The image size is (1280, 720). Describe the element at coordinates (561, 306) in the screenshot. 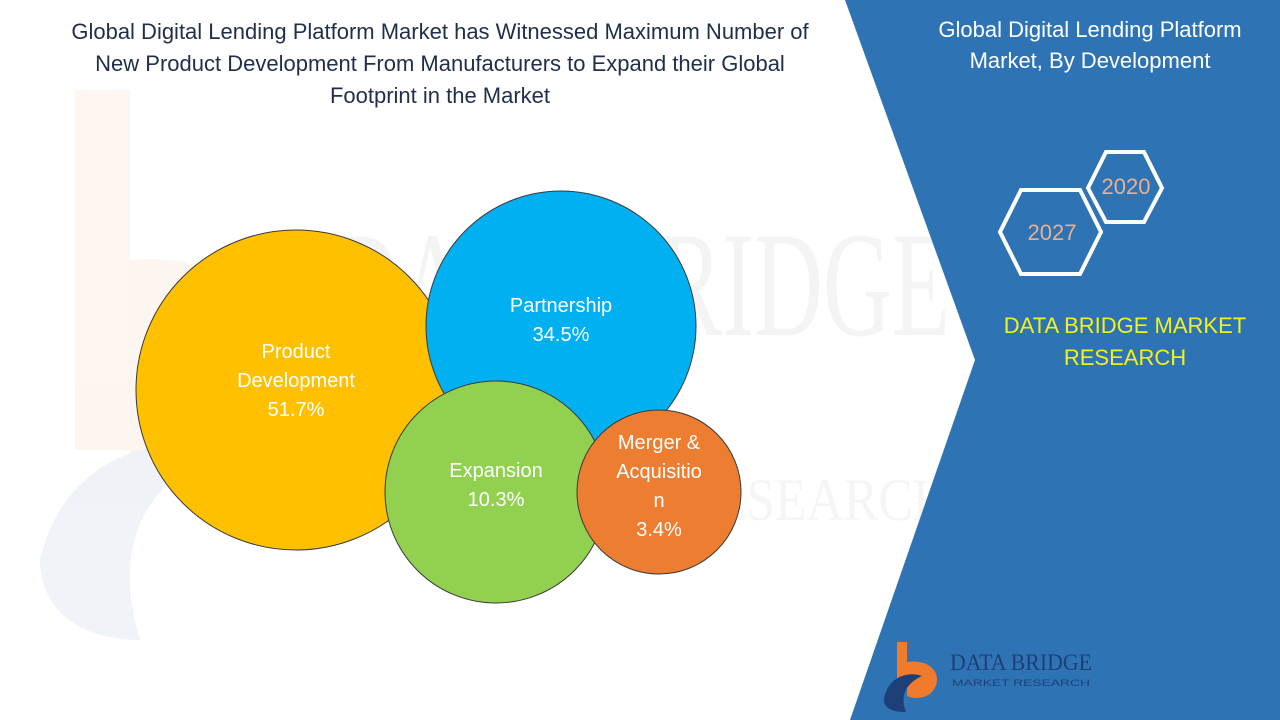

I see `bubble-label-partnership: Partnership` at that location.